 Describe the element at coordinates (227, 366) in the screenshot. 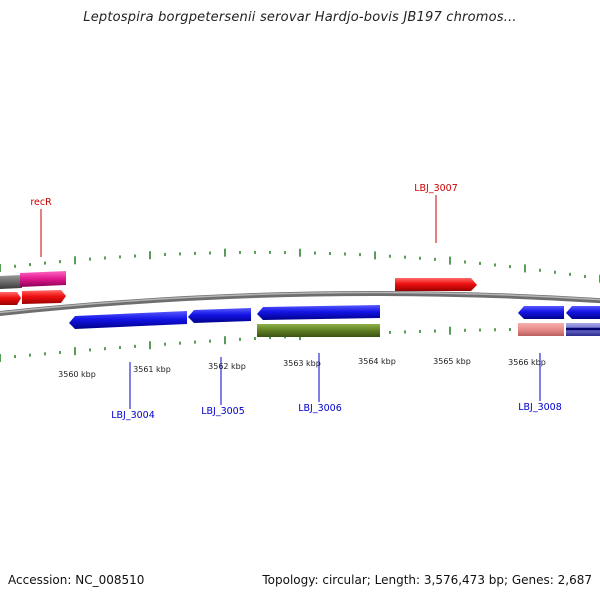

I see `scale-label: 3562 kbp` at that location.